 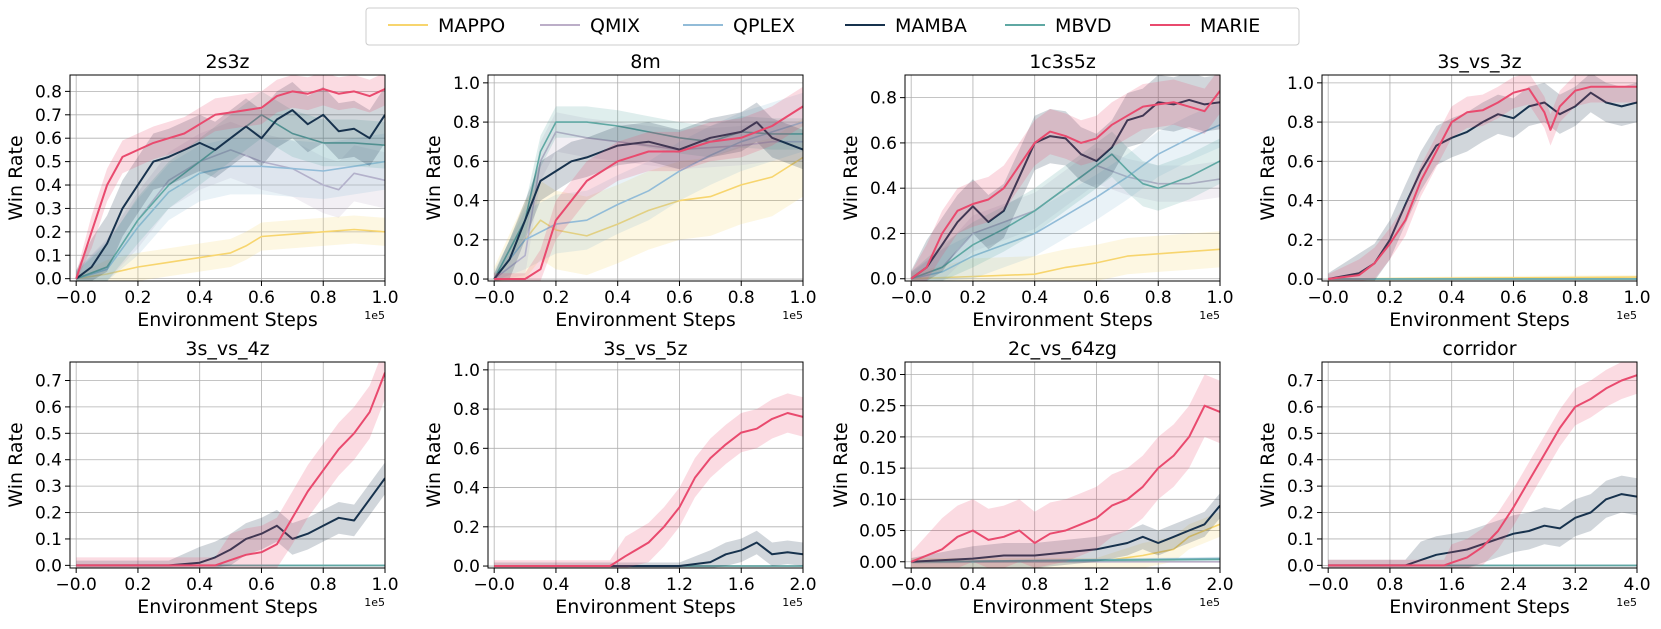 I want to click on chart-title: 1c3s5z, so click(x=1062, y=62).